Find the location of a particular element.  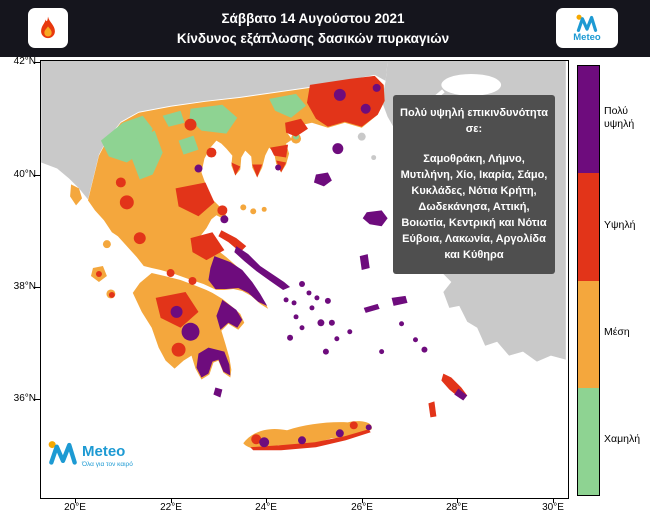

attica-boeotia is located at coordinates (238, 281).